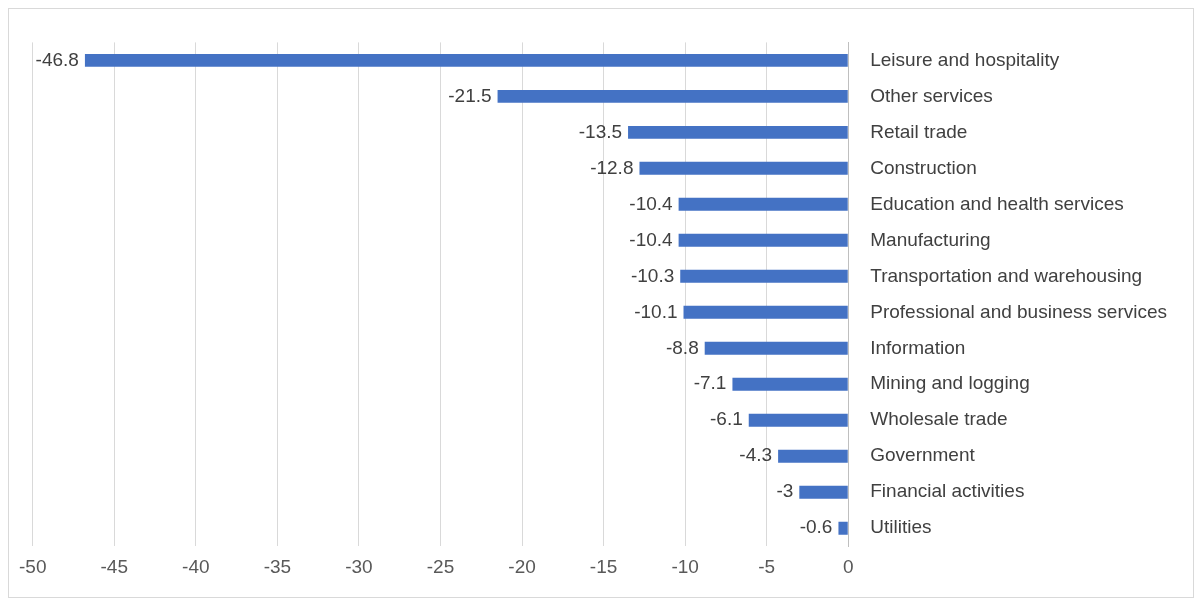  I want to click on x-tick-label: -5, so click(767, 566).